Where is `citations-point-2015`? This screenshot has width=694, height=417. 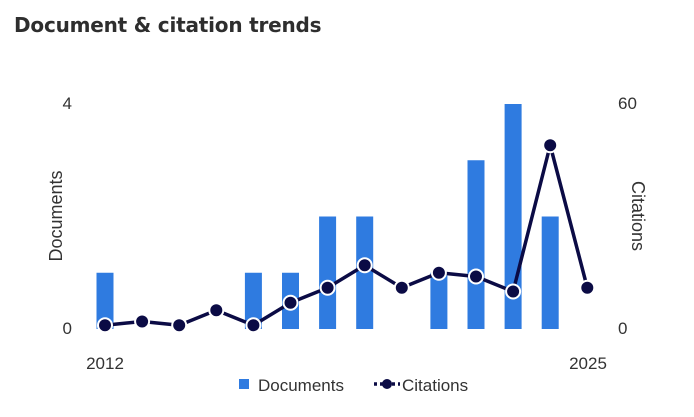
citations-point-2015 is located at coordinates (216, 310).